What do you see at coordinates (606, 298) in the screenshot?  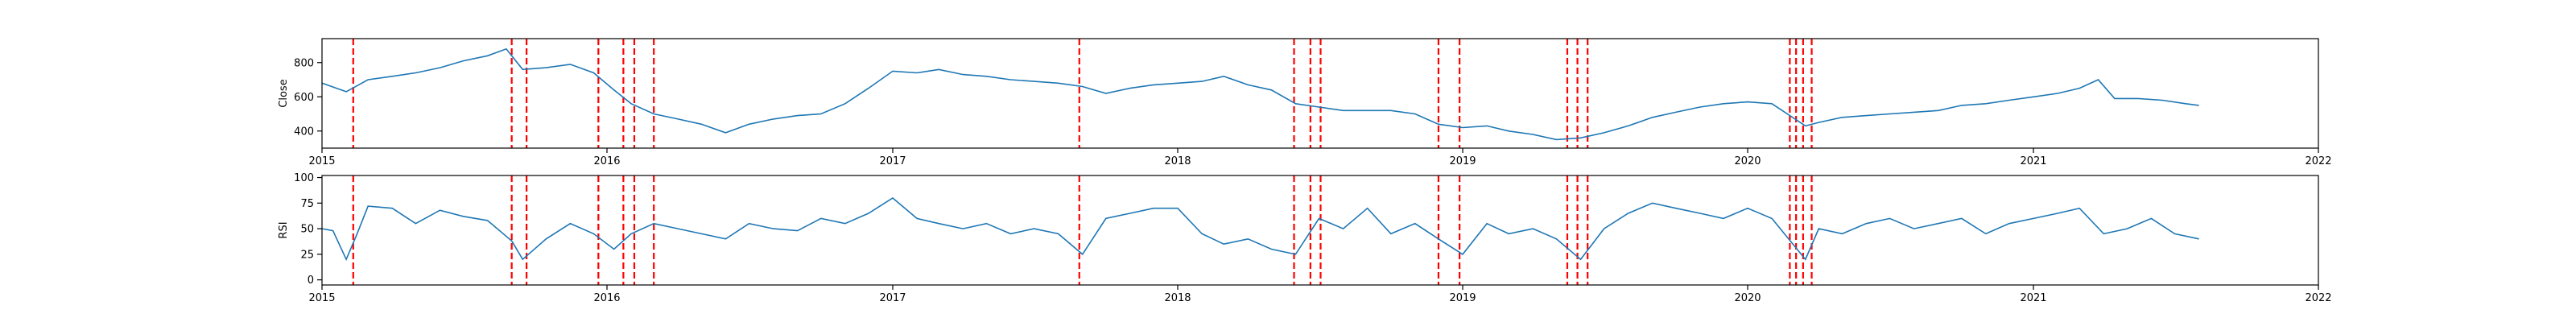 I see `rsi-x-tick-label: 2016` at bounding box center [606, 298].